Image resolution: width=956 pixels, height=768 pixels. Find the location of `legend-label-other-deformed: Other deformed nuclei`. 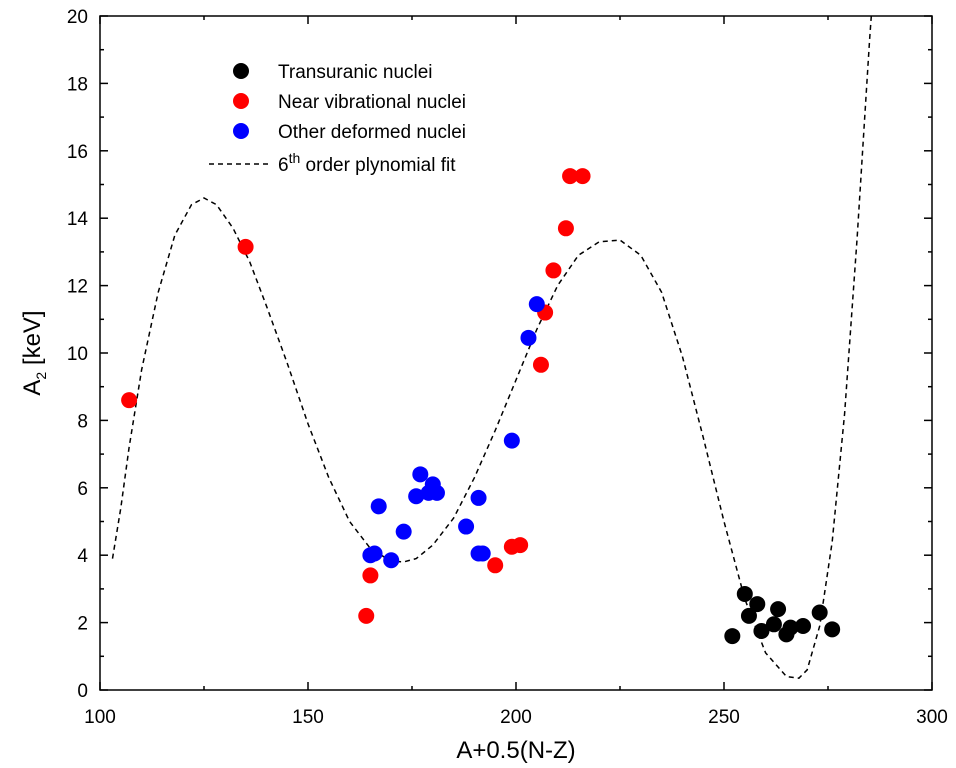

legend-label-other-deformed: Other deformed nuclei is located at coordinates (372, 132).